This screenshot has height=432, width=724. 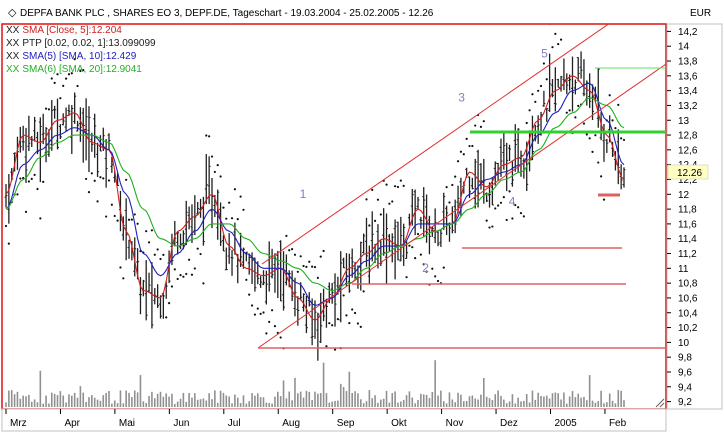 What do you see at coordinates (687, 224) in the screenshot?
I see `y-tick-label: 11,6` at bounding box center [687, 224].